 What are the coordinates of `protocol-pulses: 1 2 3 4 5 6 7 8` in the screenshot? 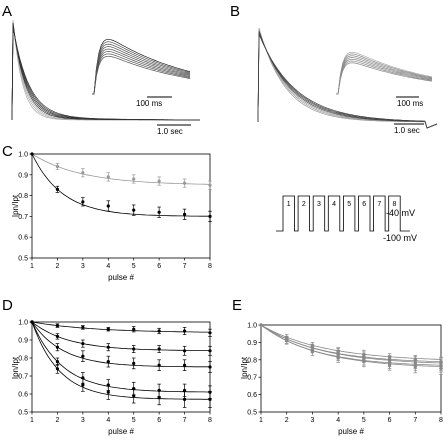 It's located at (343, 213).